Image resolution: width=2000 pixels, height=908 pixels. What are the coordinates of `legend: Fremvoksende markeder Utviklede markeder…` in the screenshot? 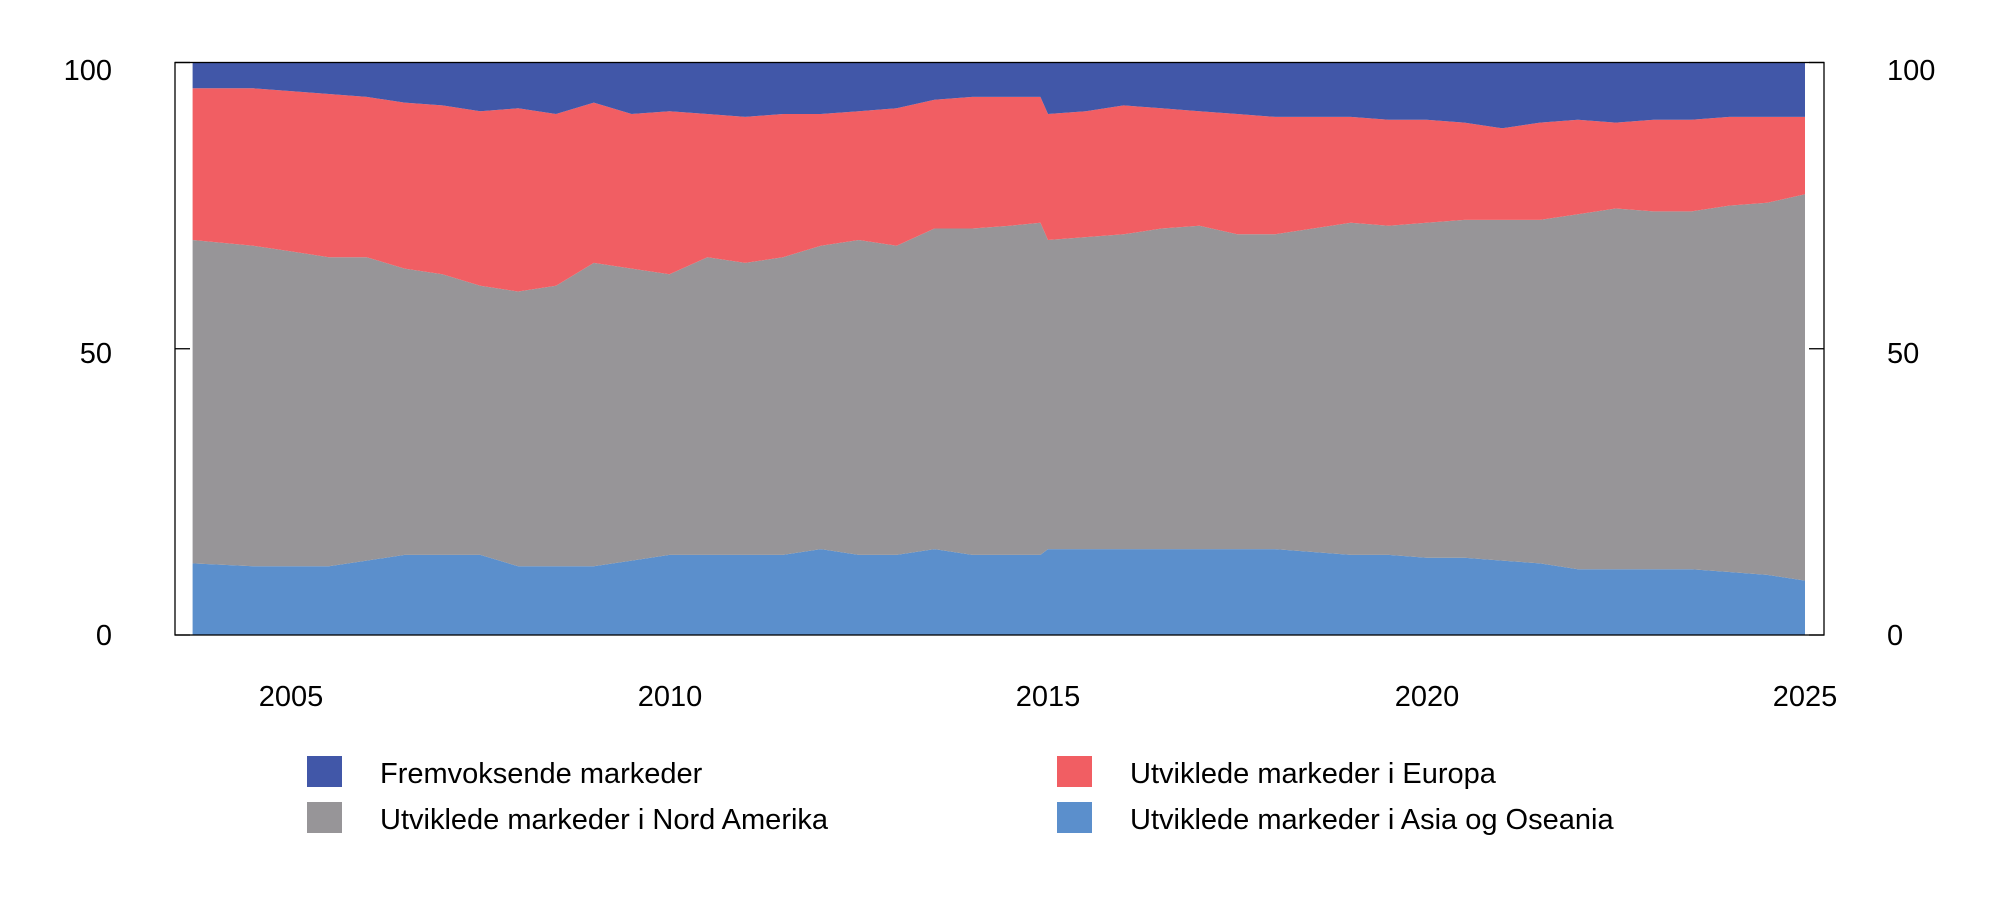 It's located at (960, 796).